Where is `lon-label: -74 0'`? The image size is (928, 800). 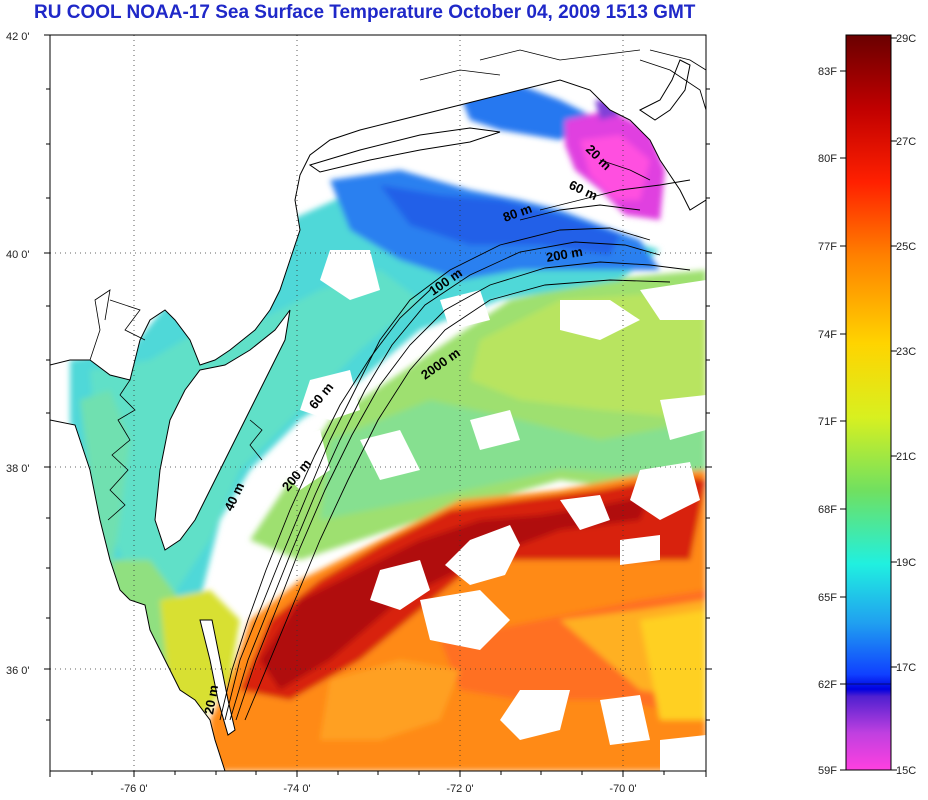
lon-label: -74 0' is located at coordinates (296, 789).